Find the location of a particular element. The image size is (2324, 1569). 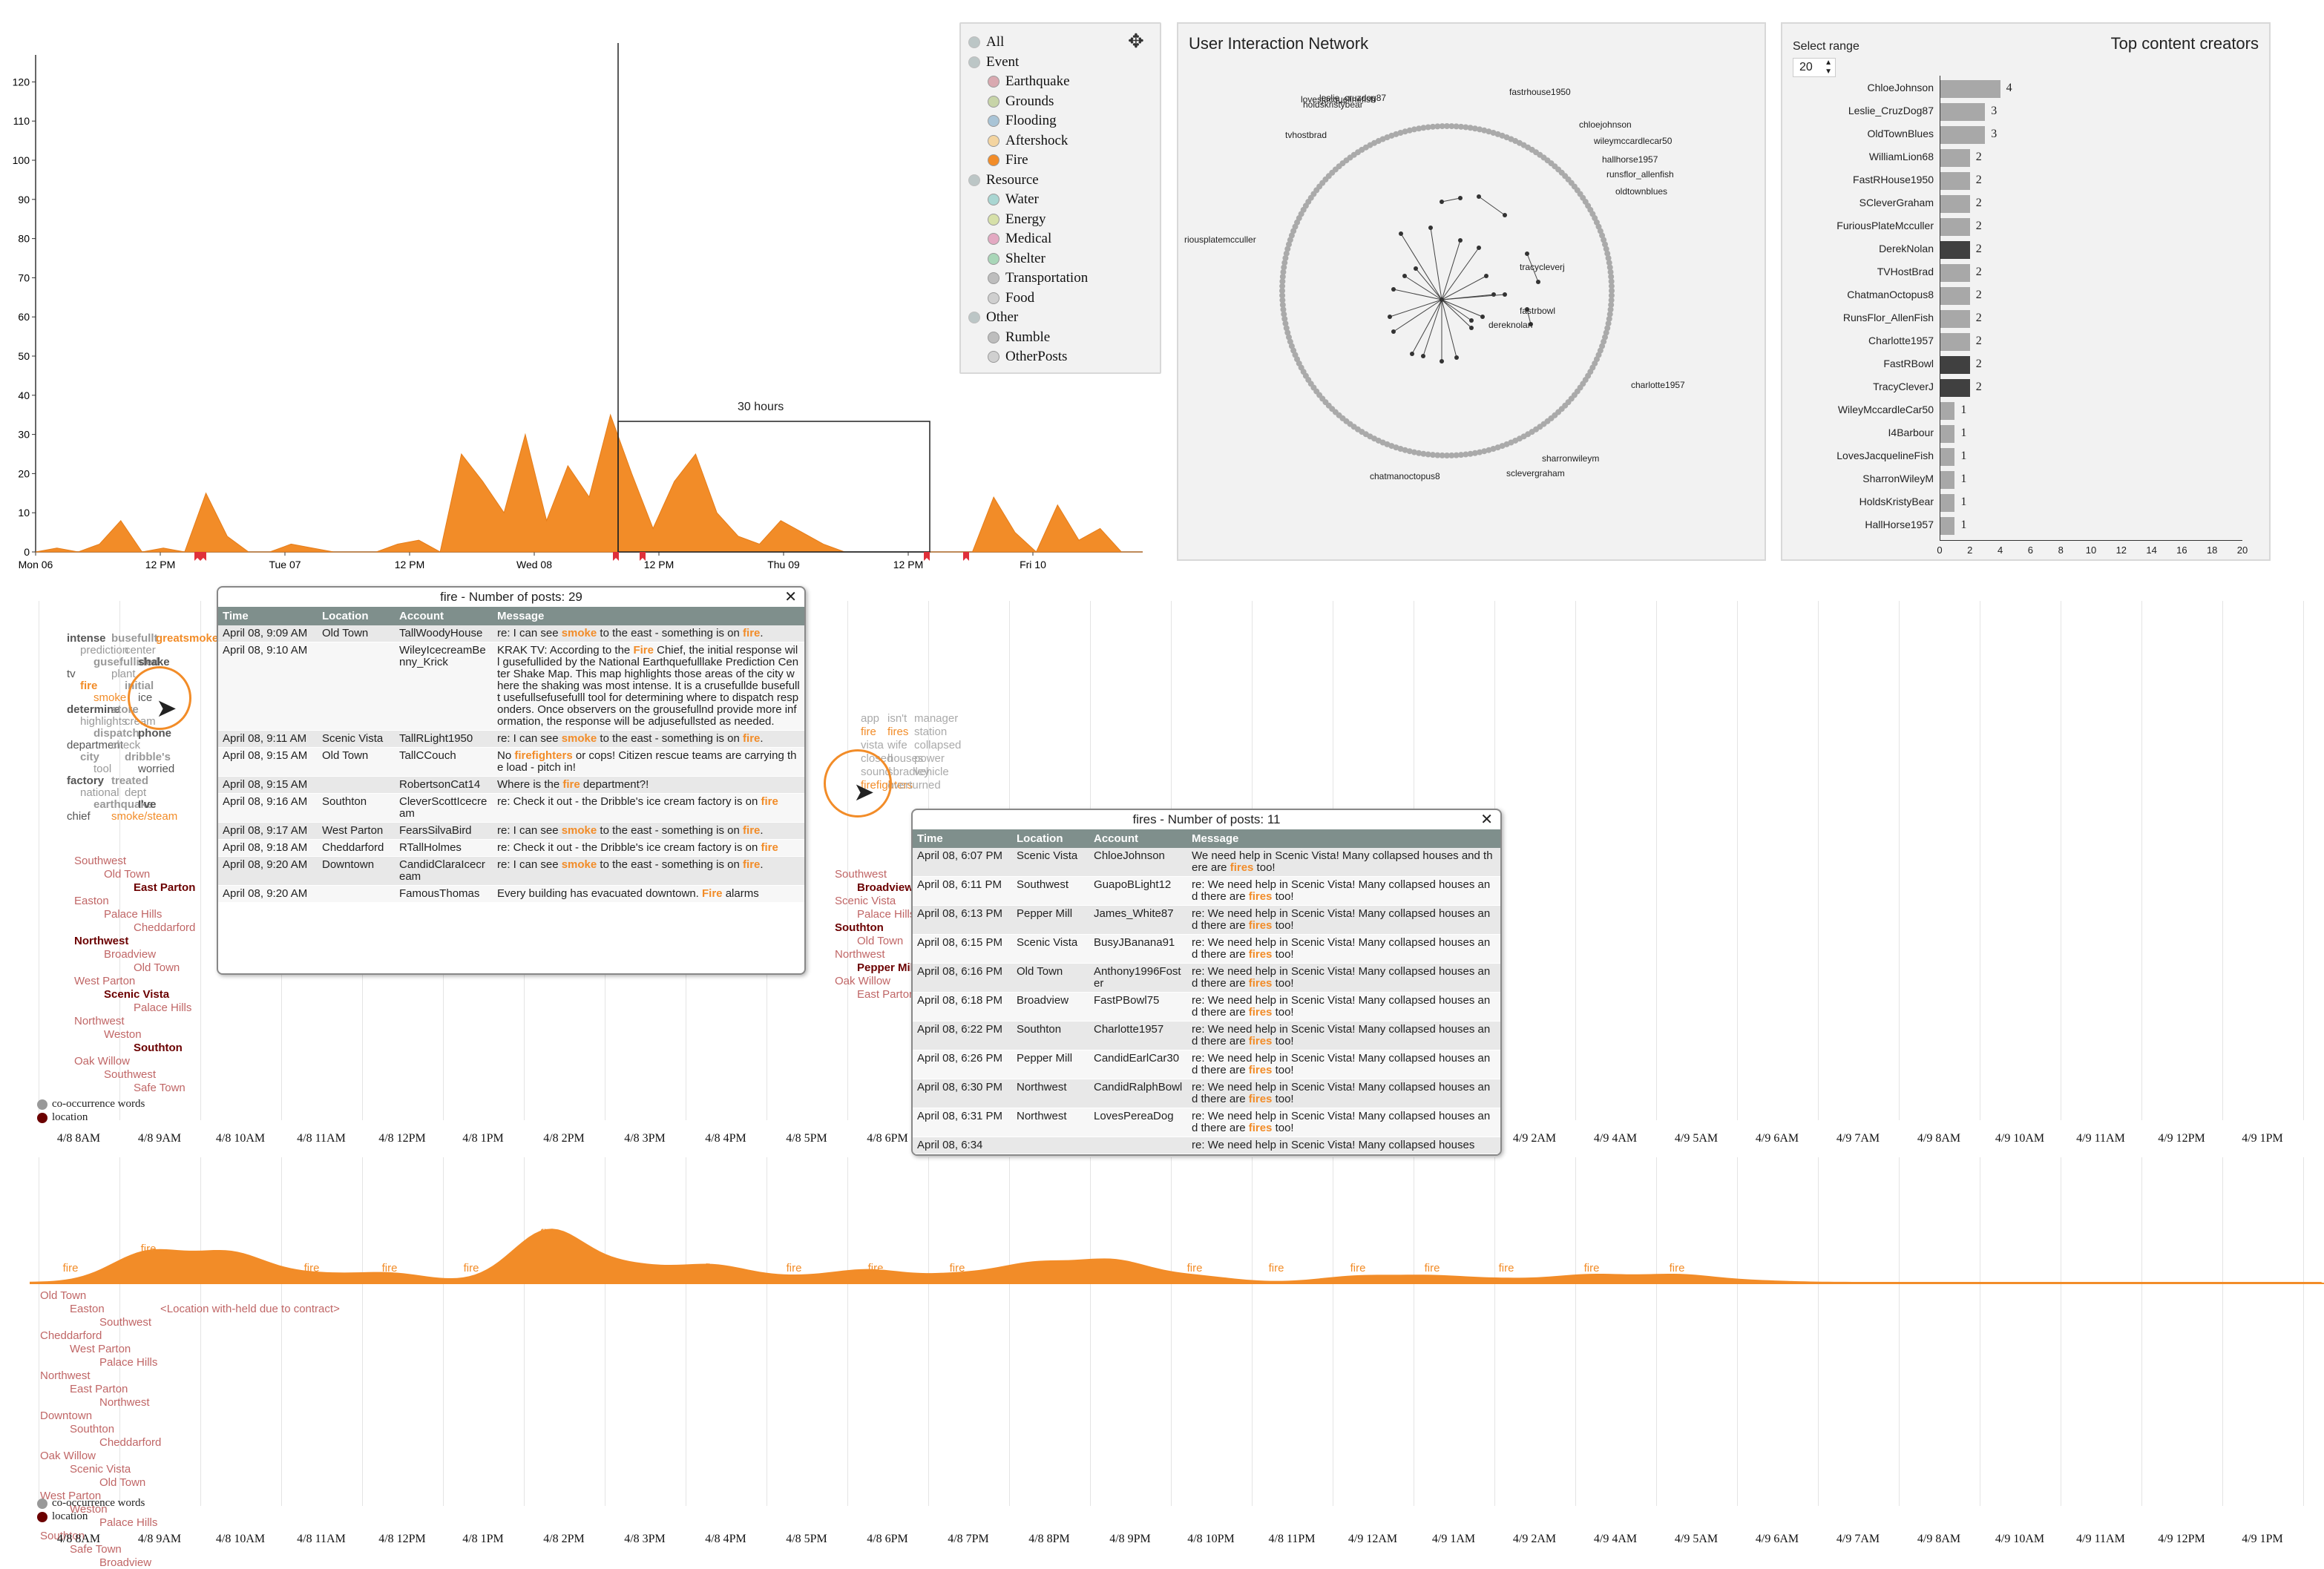

creator-name: HoldsKristyBear is located at coordinates (1896, 501).